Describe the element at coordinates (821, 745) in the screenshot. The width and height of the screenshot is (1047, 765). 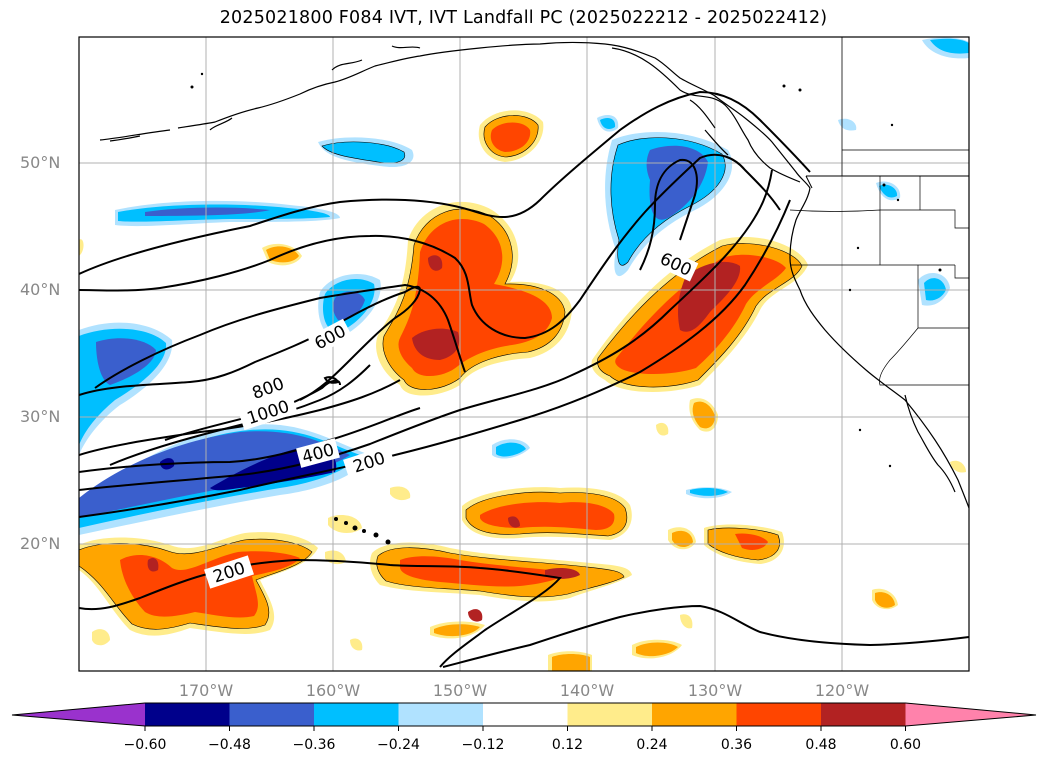
I see `colorbar-tick-label: 0.48` at that location.